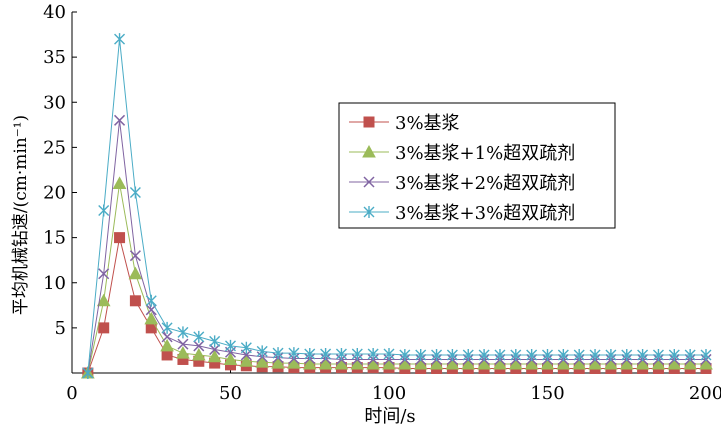 The height and width of the screenshot is (436, 721). What do you see at coordinates (547, 393) in the screenshot?
I see `x-tick-label: 150` at bounding box center [547, 393].